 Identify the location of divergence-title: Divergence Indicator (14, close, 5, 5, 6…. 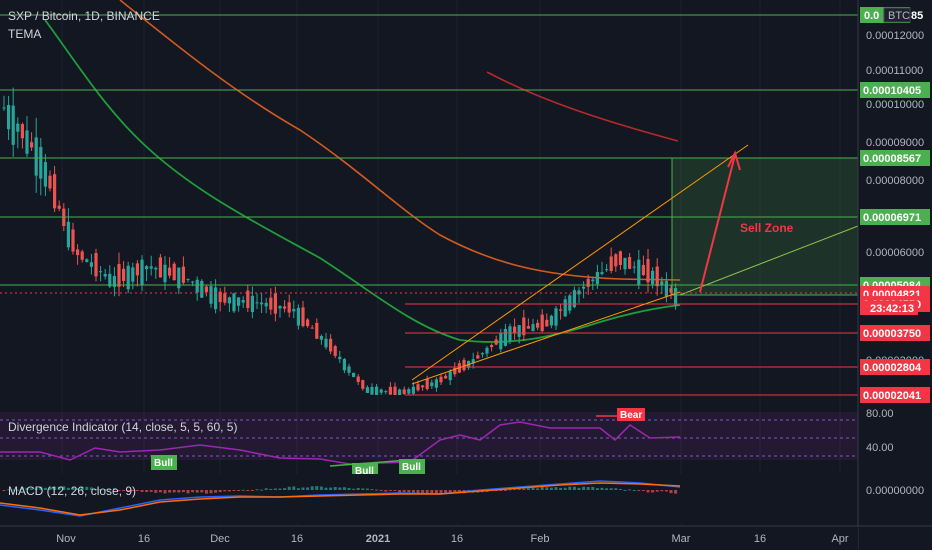
(123, 427).